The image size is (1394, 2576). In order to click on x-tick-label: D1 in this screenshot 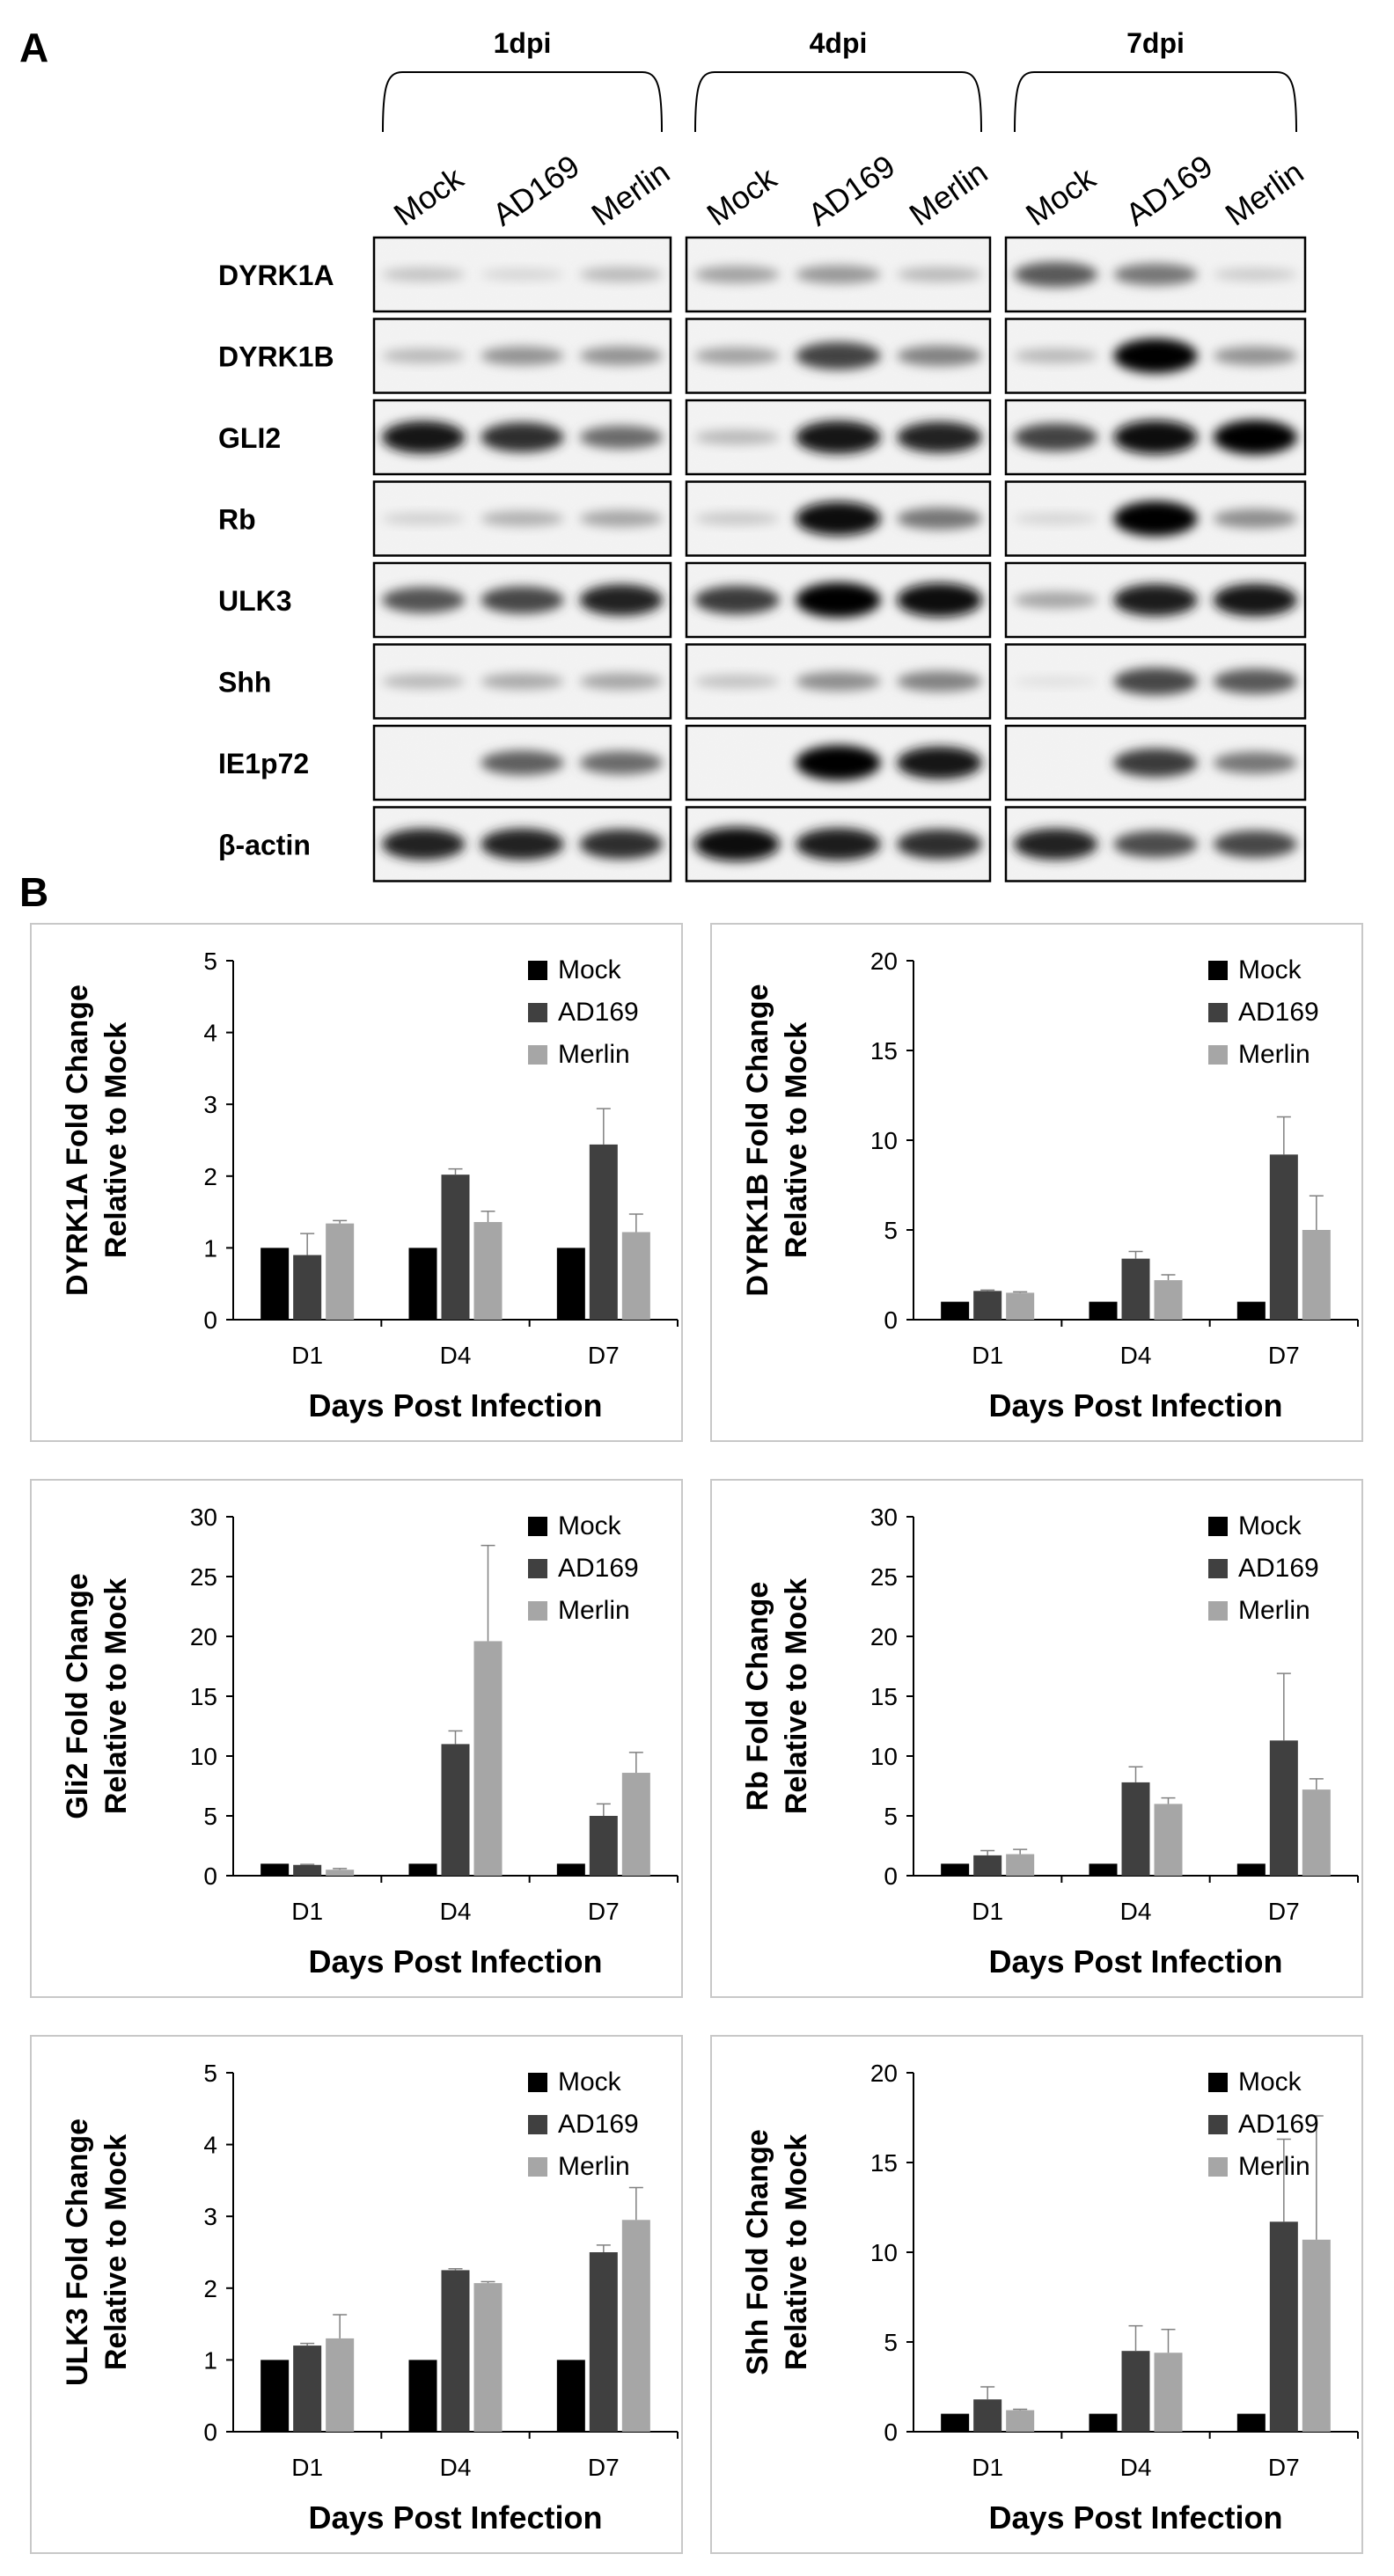, I will do `click(307, 2467)`.